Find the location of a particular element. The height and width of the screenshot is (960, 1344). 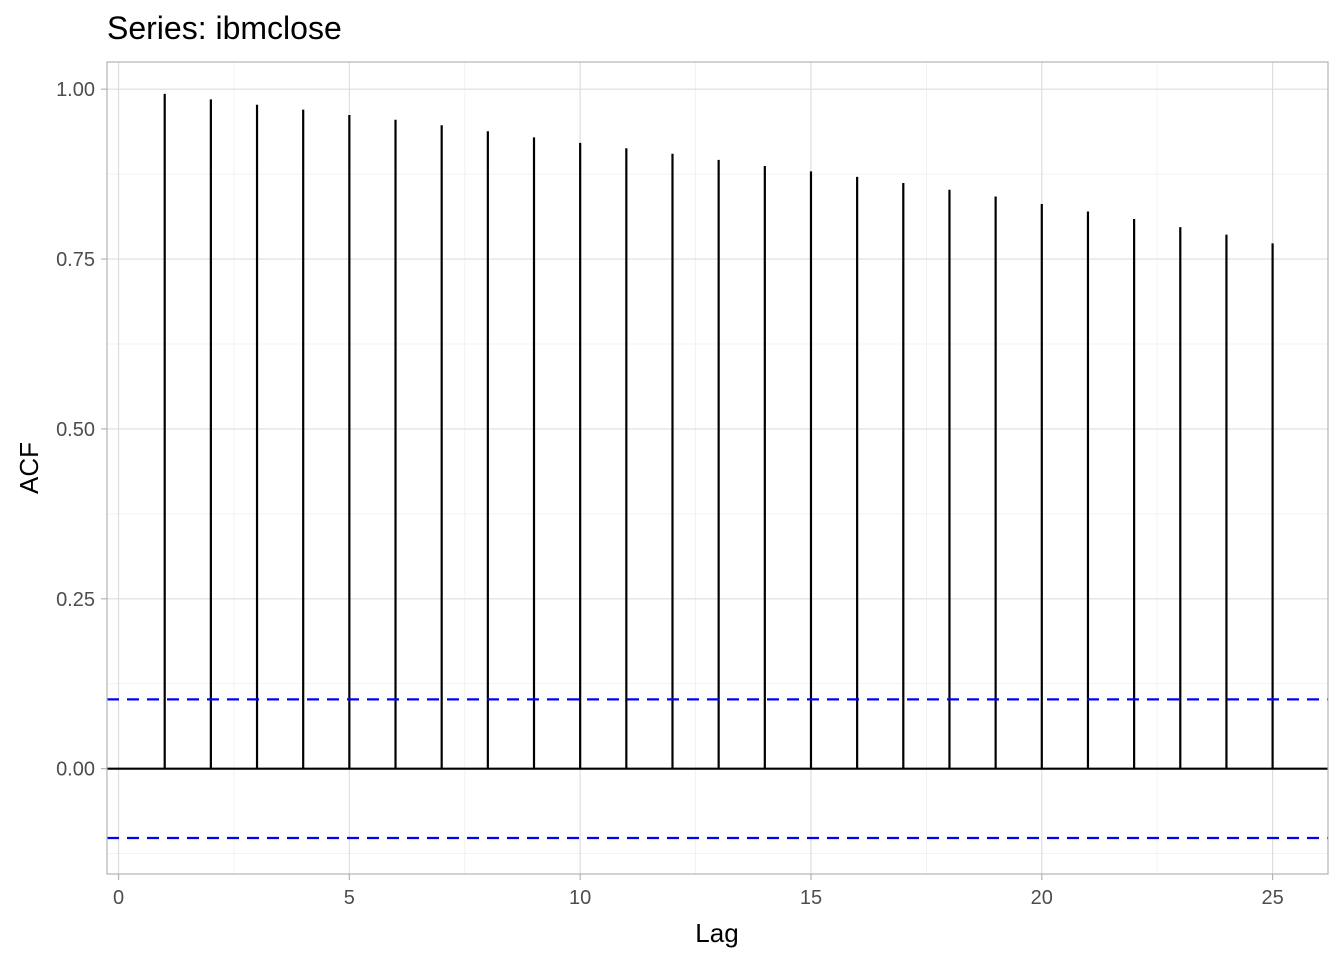

x-axis-title: Lag is located at coordinates (716, 933).